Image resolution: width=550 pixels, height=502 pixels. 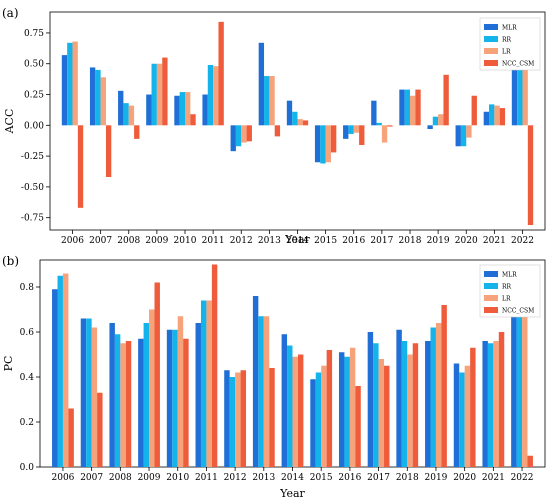 I want to click on bar-rr-2006, so click(x=60, y=371).